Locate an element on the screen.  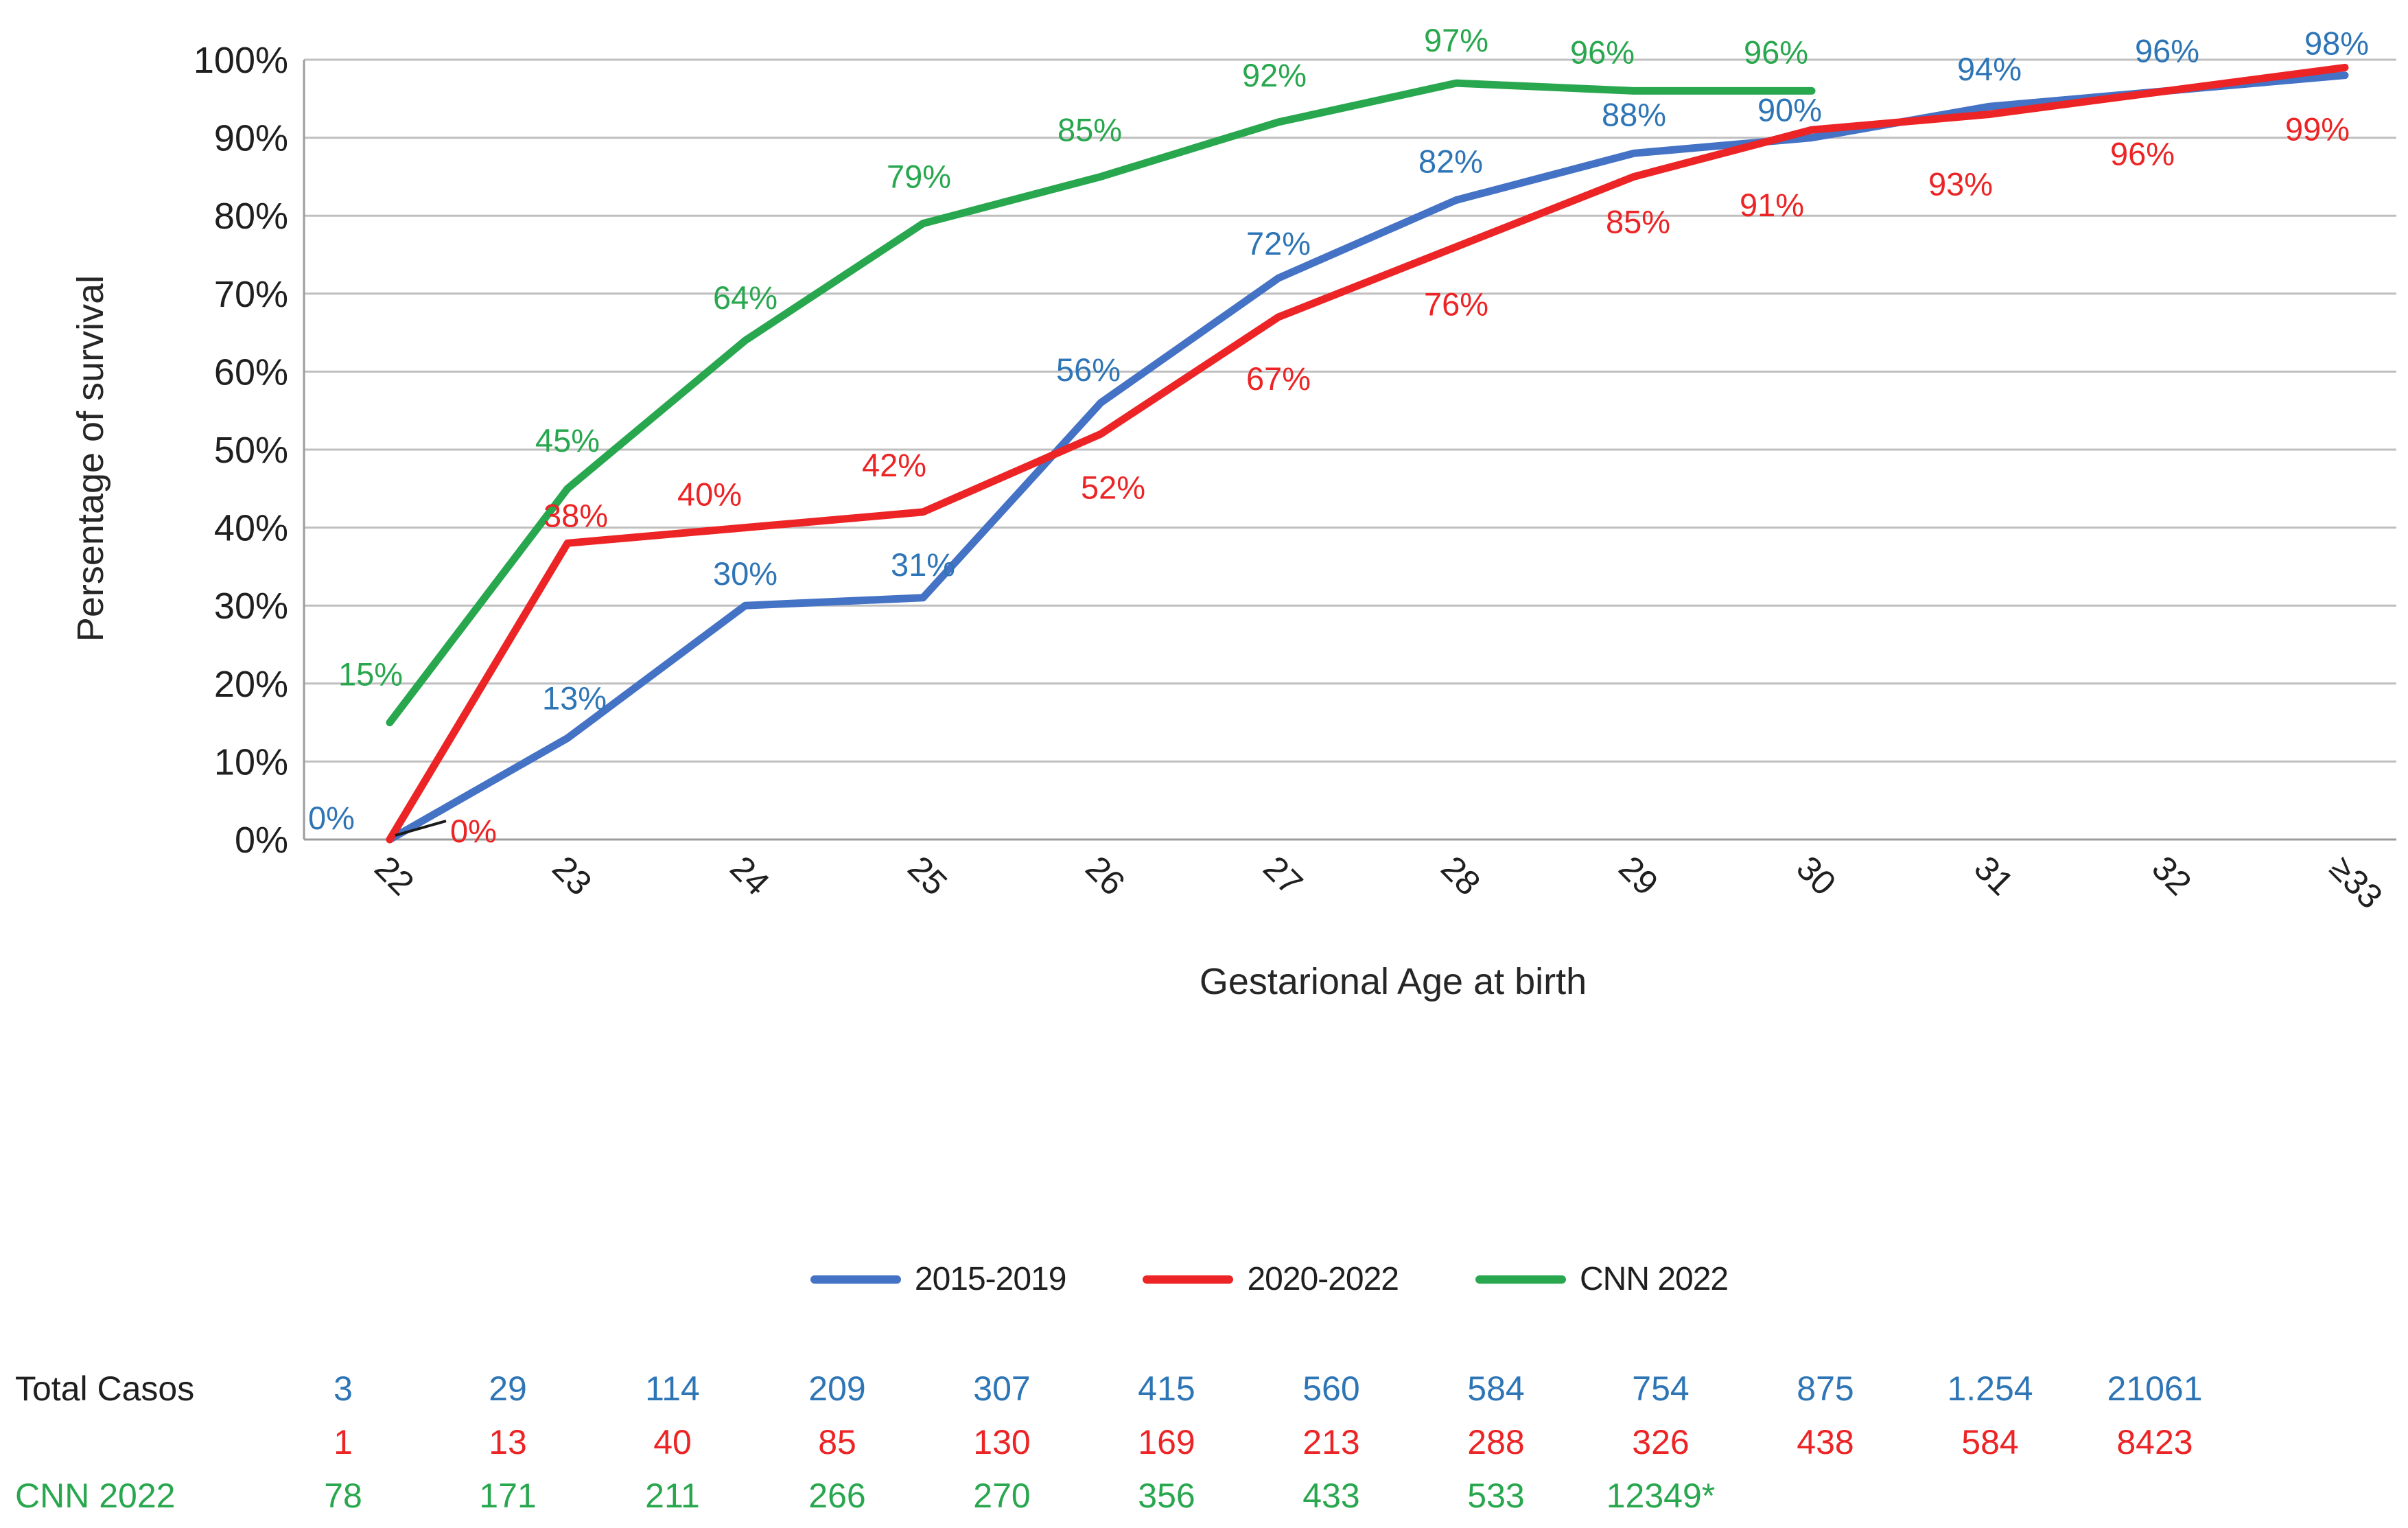
y-axis-tick-label: 100% is located at coordinates (241, 60).